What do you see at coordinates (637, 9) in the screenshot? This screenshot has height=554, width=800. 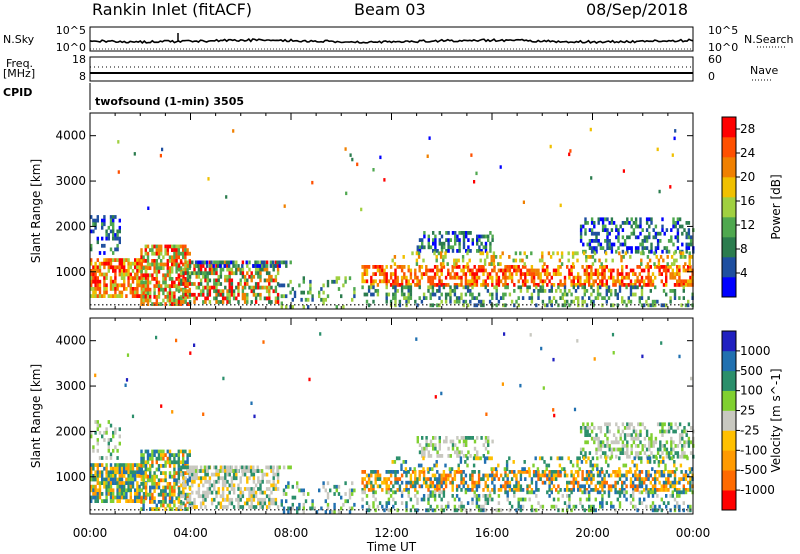 I see `date-label: 08/Sep/2018` at bounding box center [637, 9].